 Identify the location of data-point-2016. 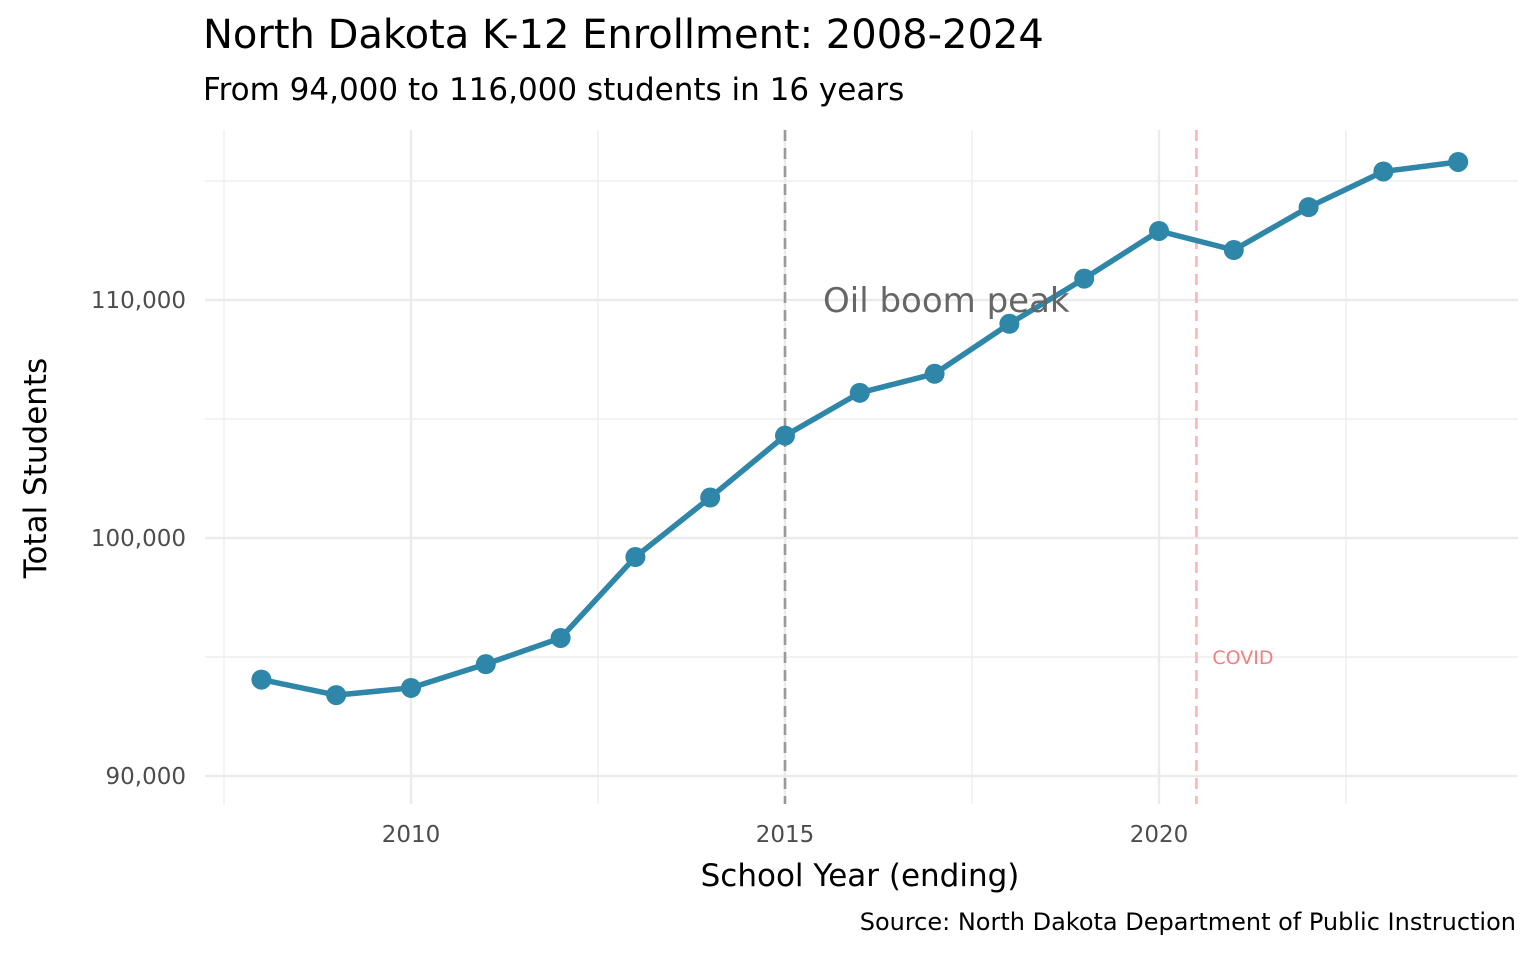
(859, 392).